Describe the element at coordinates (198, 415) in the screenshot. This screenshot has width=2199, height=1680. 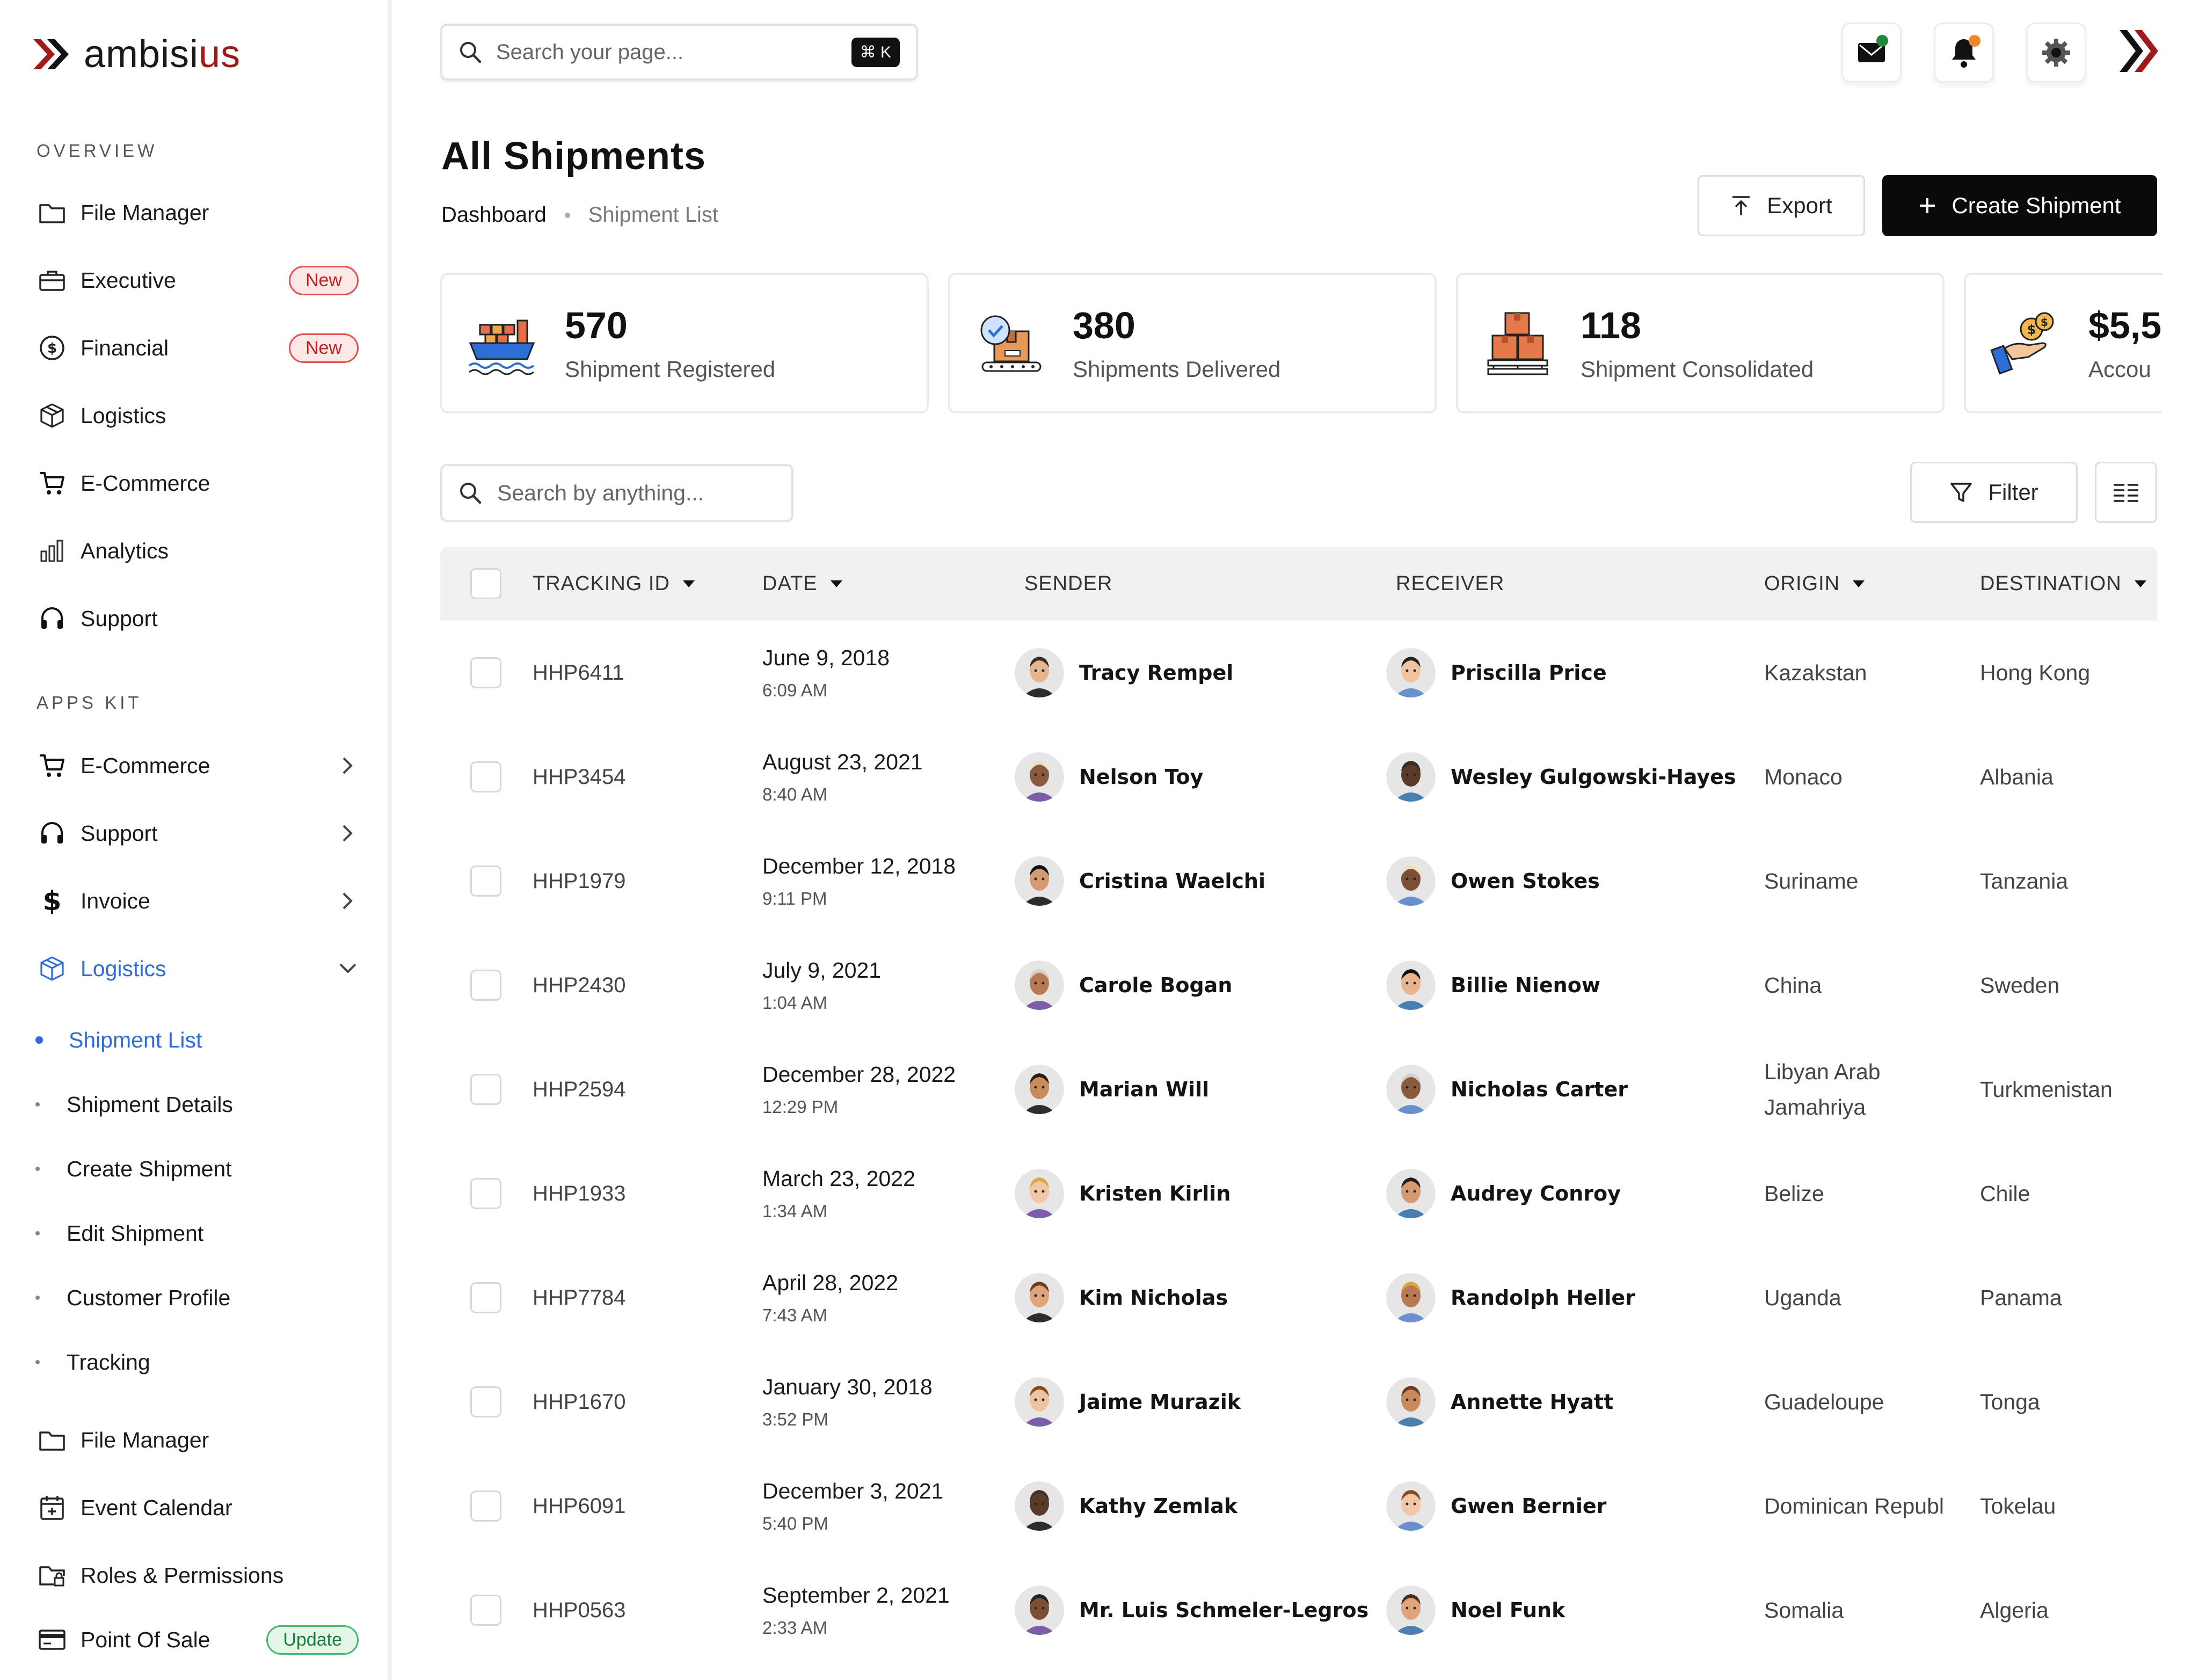
I see `sidebar-item-logistics: Logistics` at that location.